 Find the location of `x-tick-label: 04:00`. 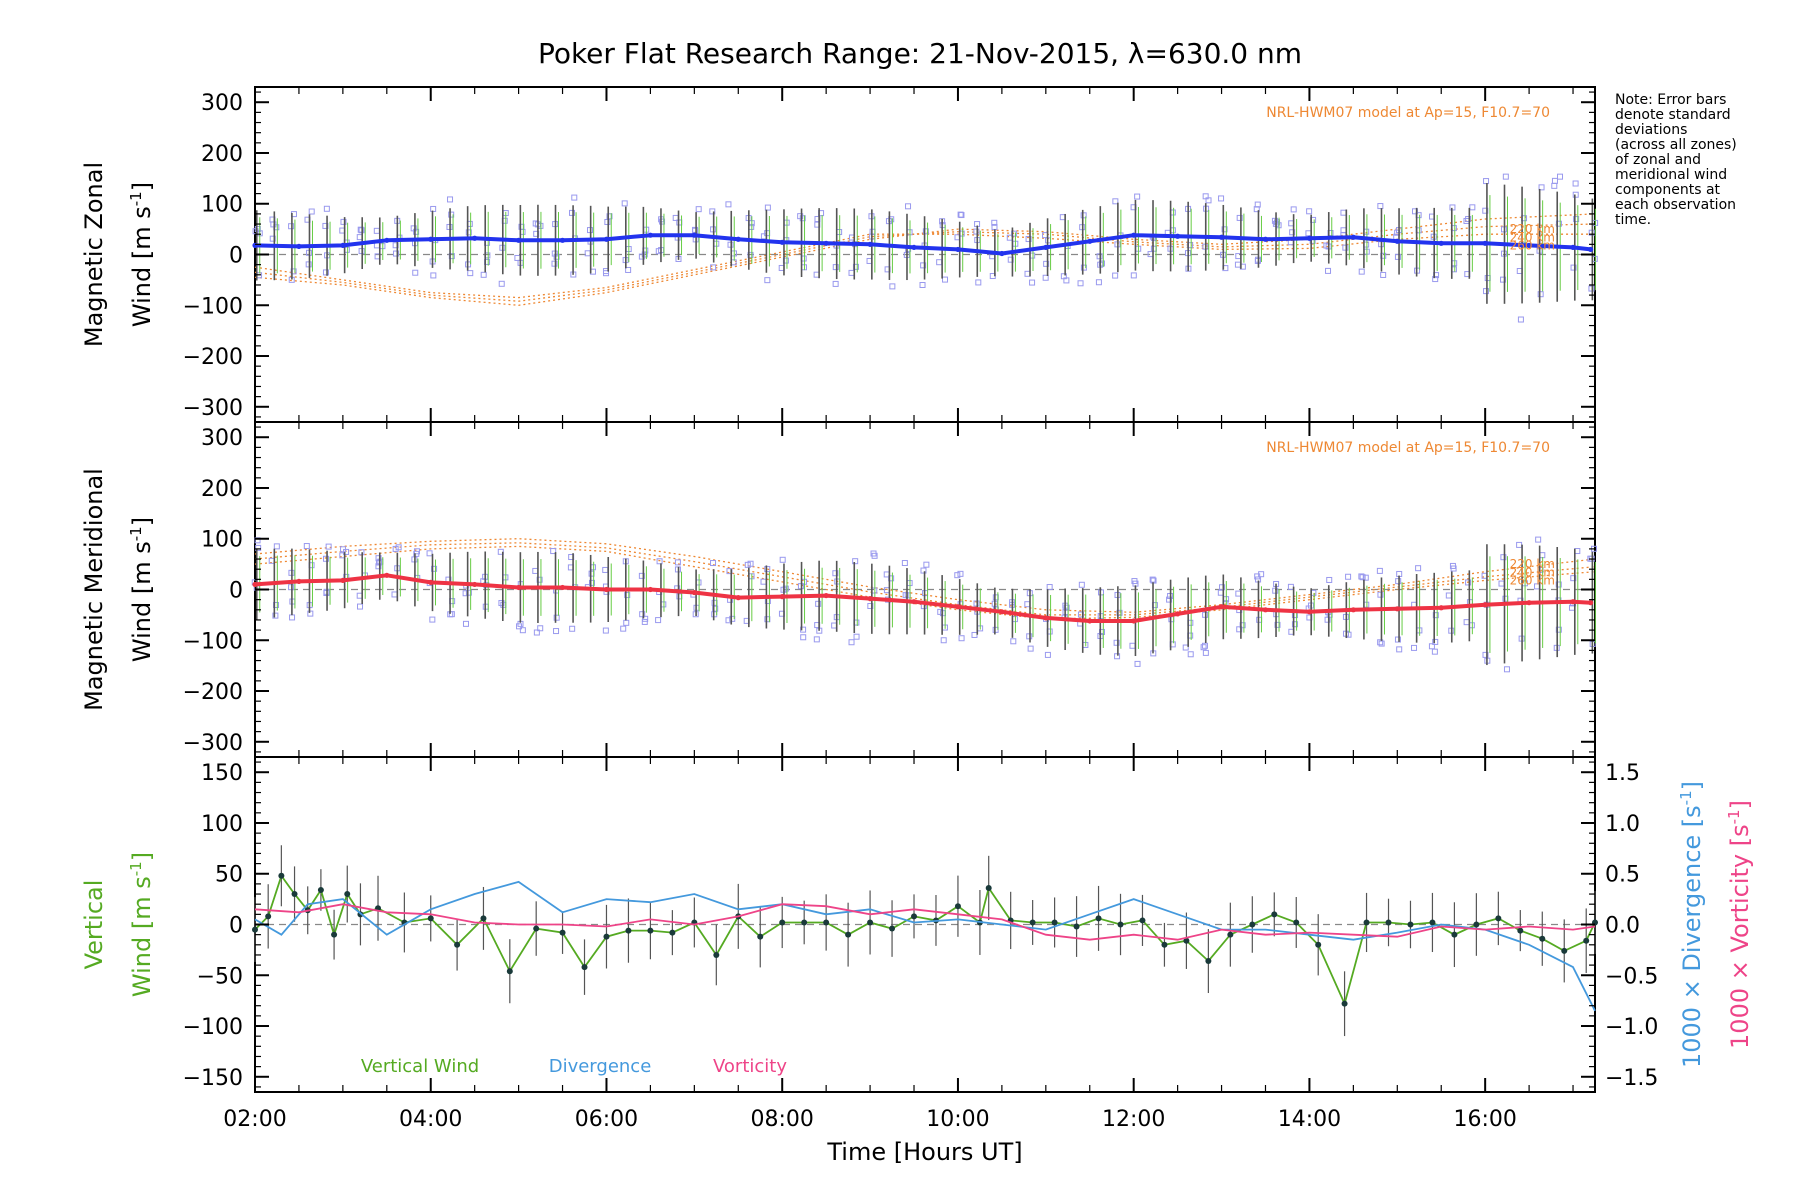

x-tick-label: 04:00 is located at coordinates (430, 1119).